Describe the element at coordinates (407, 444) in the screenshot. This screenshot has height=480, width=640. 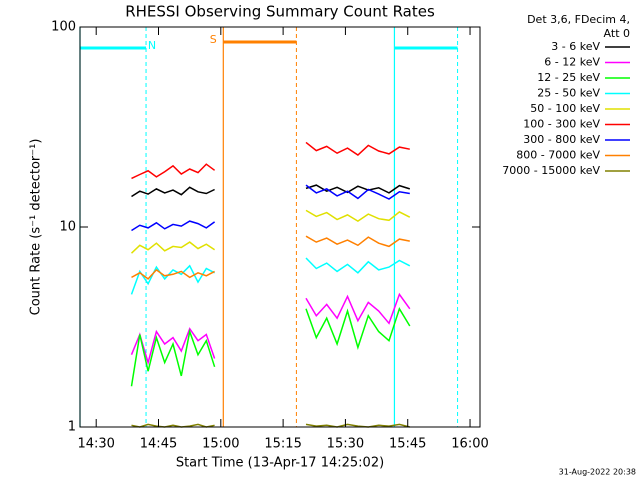
I see `x-tick-label: 15:45` at that location.